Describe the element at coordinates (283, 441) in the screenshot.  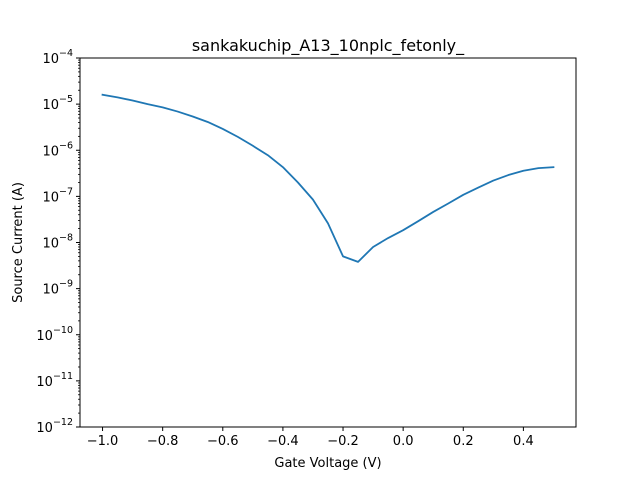
I see `x-tick-label: −0.4` at that location.